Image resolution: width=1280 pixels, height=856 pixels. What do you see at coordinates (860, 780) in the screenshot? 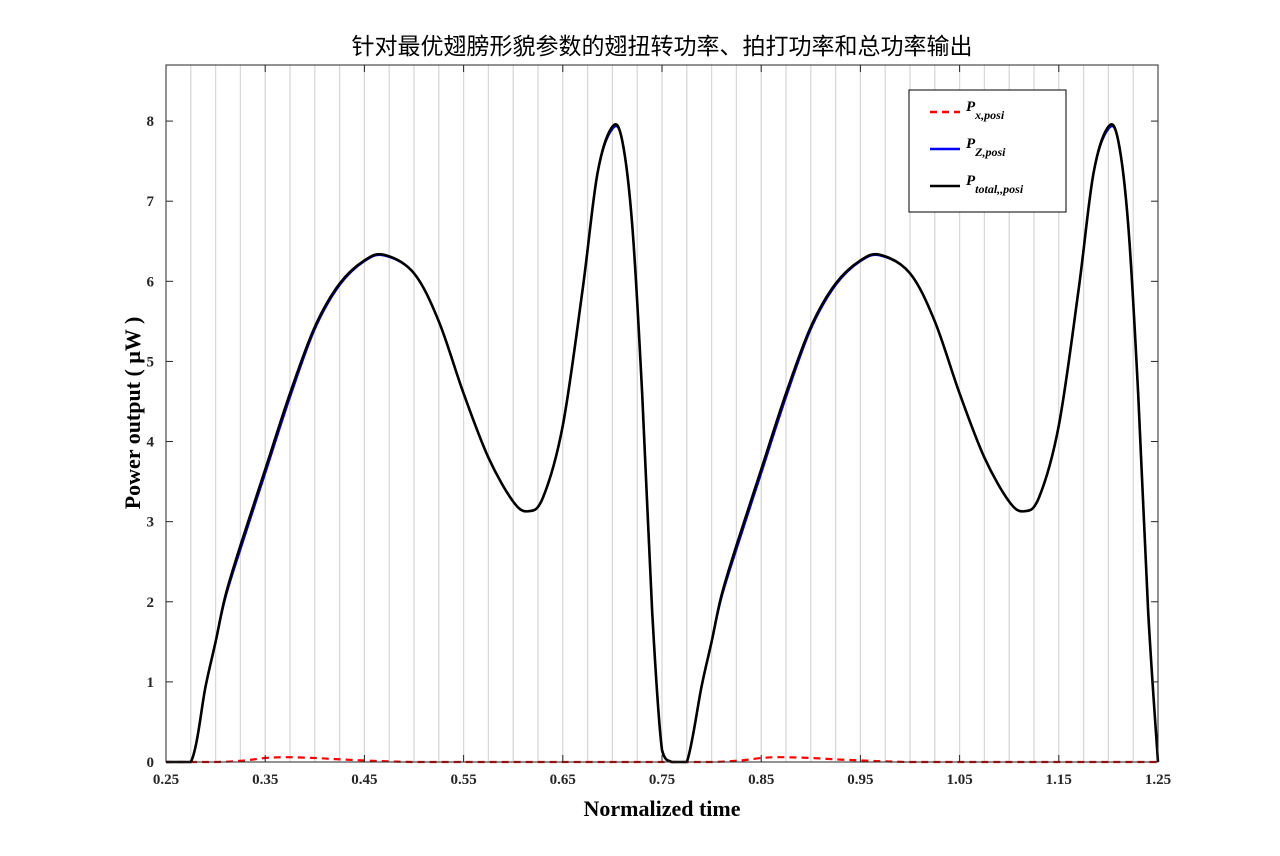
I see `x-tick-label: 0.95` at bounding box center [860, 780].